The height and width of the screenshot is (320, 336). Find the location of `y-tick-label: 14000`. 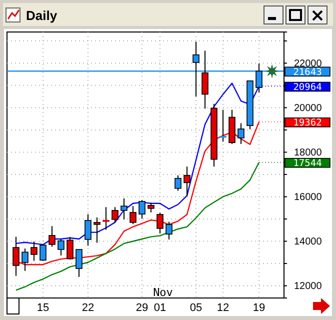

y-tick-label: 14000 is located at coordinates (308, 242).